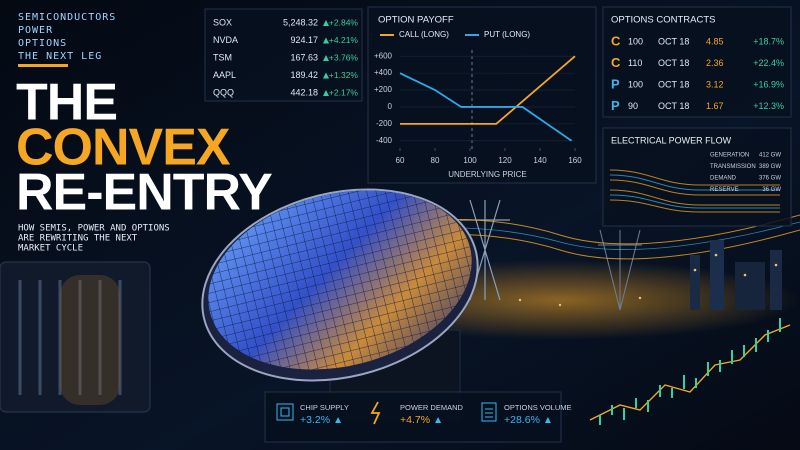 Image resolution: width=800 pixels, height=450 pixels. What do you see at coordinates (304, 40) in the screenshot?
I see `ticker-price: 924.17` at bounding box center [304, 40].